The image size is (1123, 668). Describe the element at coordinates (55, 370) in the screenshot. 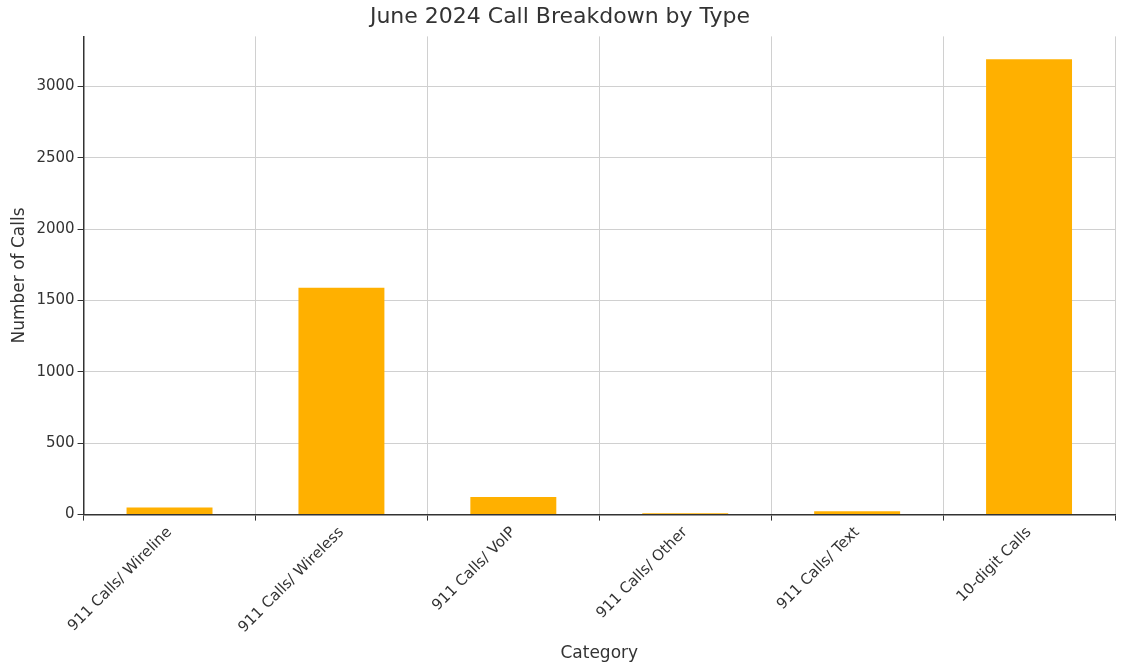

I see `y-tick-label: 1000` at that location.